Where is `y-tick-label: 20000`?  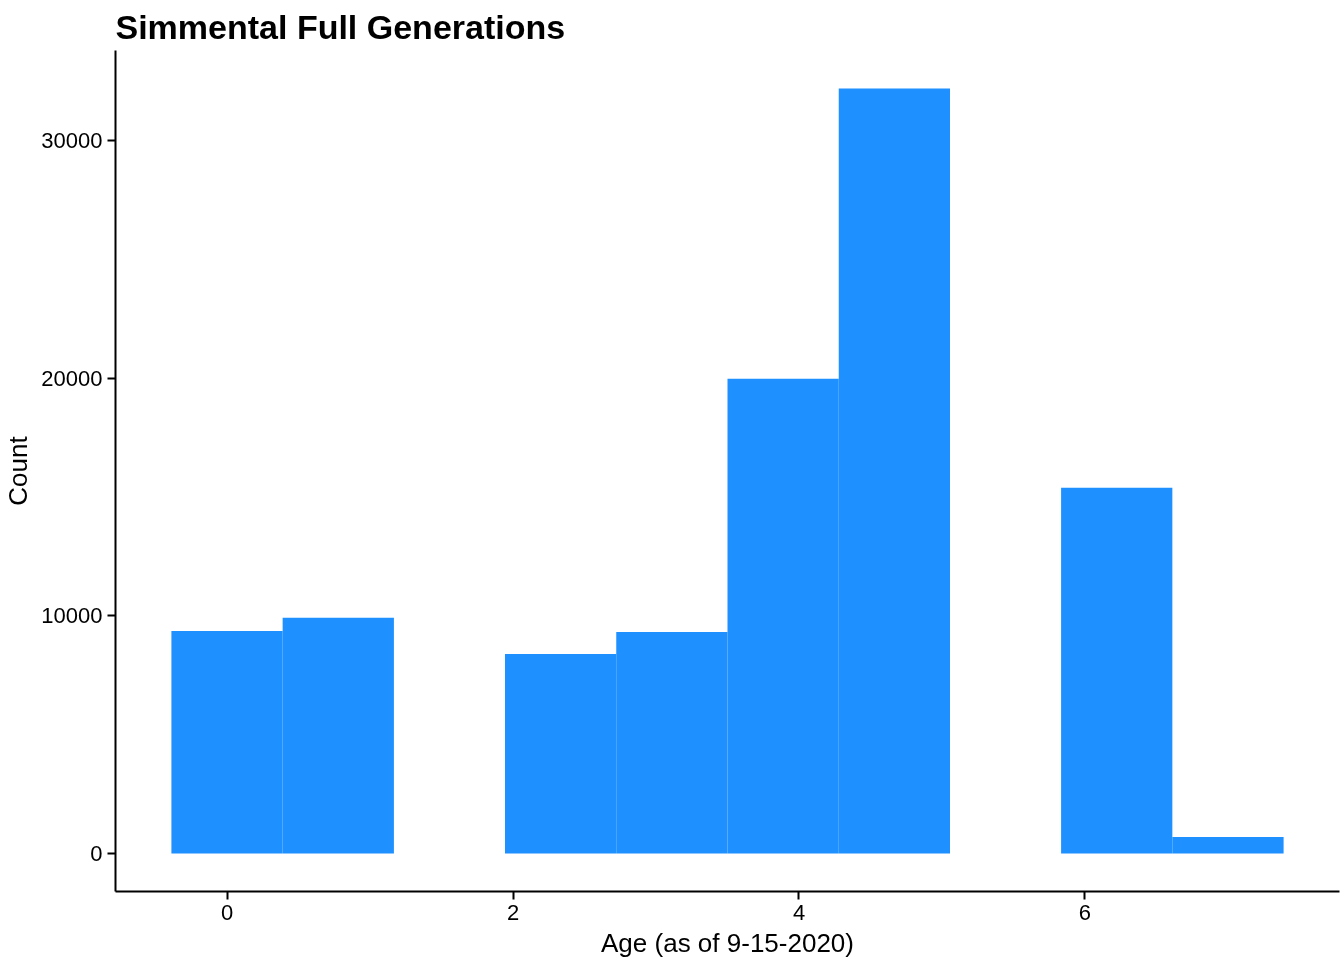
y-tick-label: 20000 is located at coordinates (72, 378).